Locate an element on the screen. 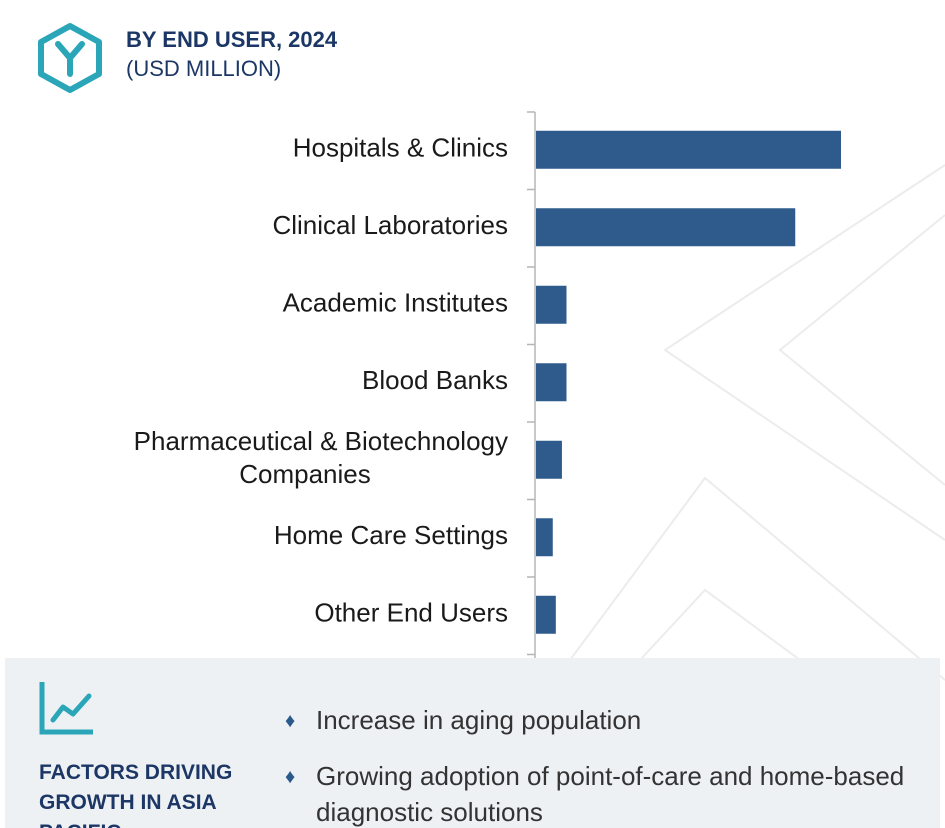  factors-title: FACTORS DRIVING GROWTH IN ASIA PACIFIC is located at coordinates (136, 794).